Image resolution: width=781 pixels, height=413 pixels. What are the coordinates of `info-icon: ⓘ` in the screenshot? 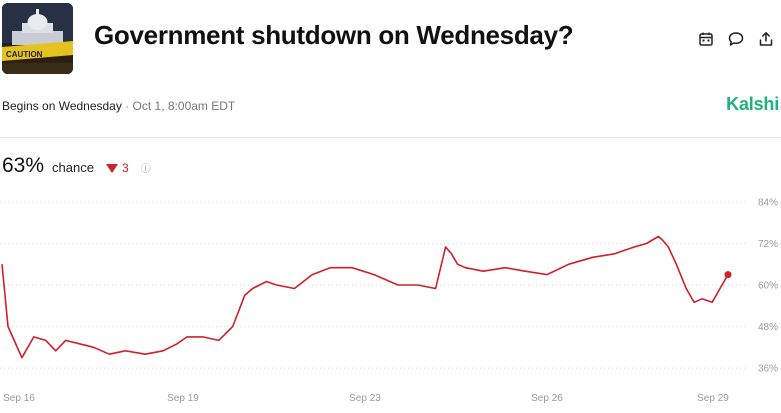 It's located at (145, 169).